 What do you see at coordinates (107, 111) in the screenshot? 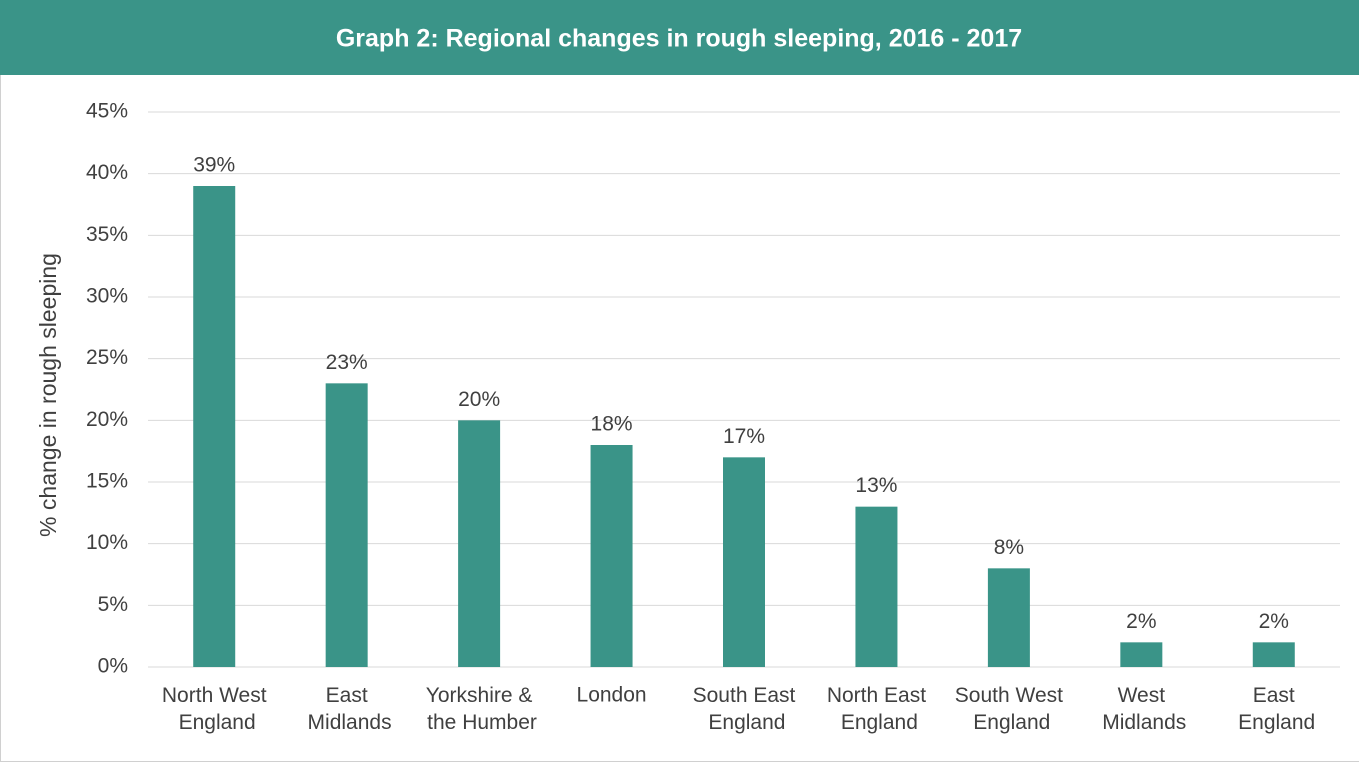
I see `y-tick-label: 45%` at bounding box center [107, 111].